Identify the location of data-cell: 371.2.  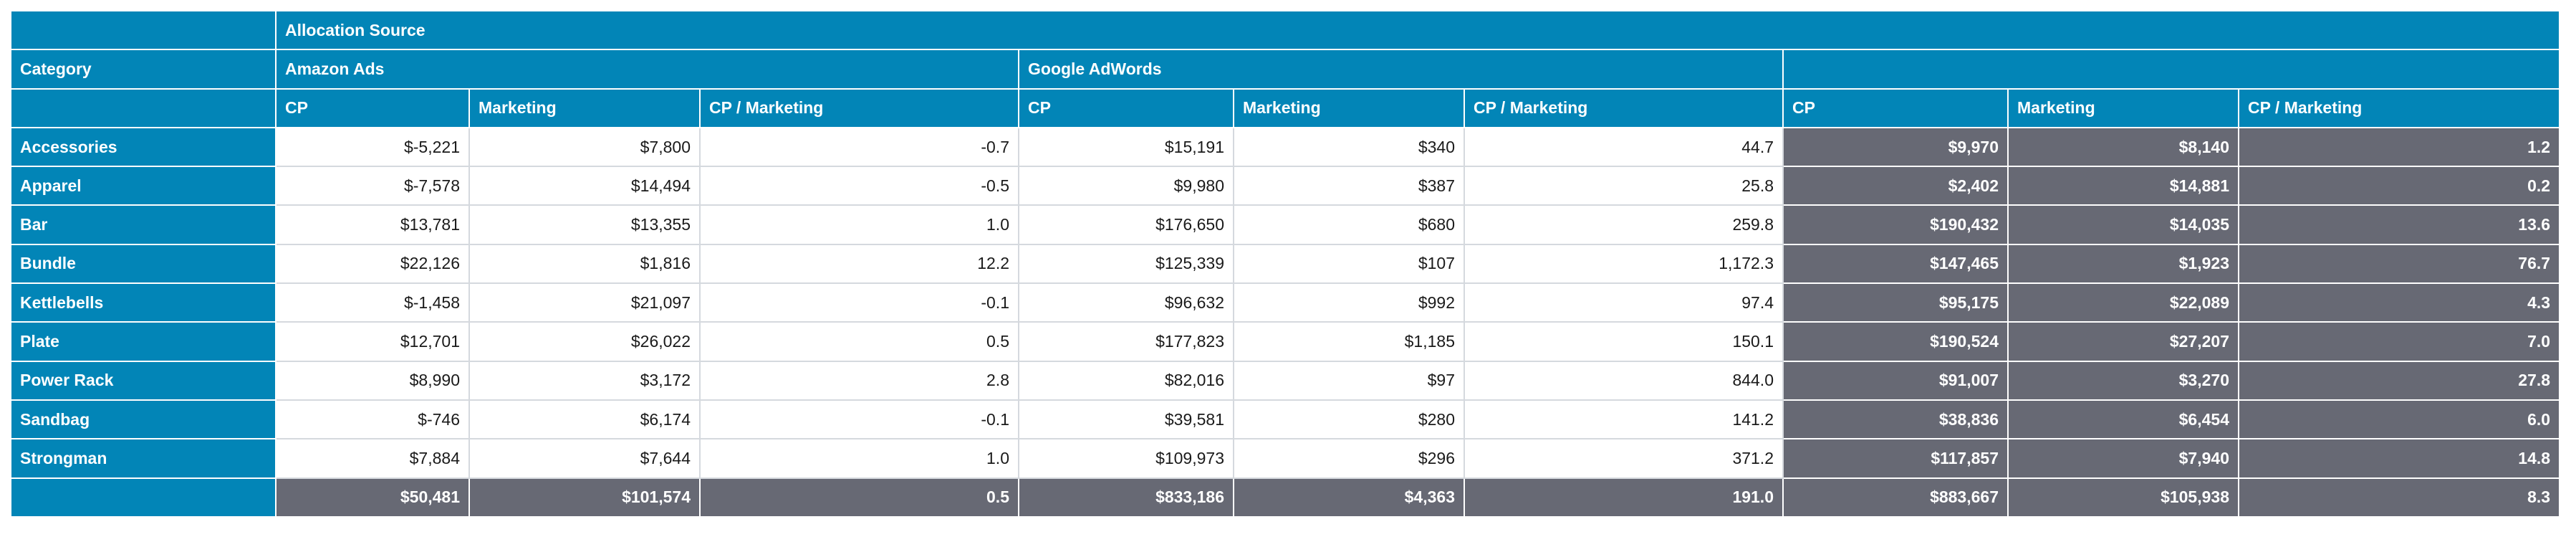
(1624, 459).